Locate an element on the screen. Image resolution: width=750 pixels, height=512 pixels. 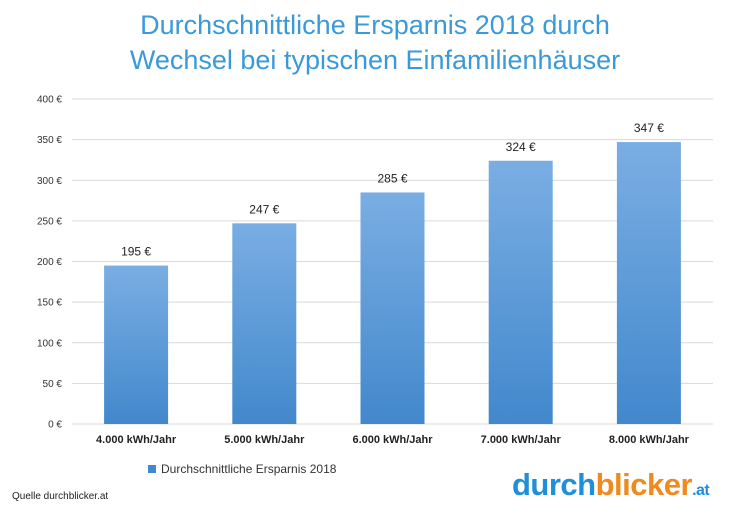
logo-part-2: blicker is located at coordinates (644, 484).